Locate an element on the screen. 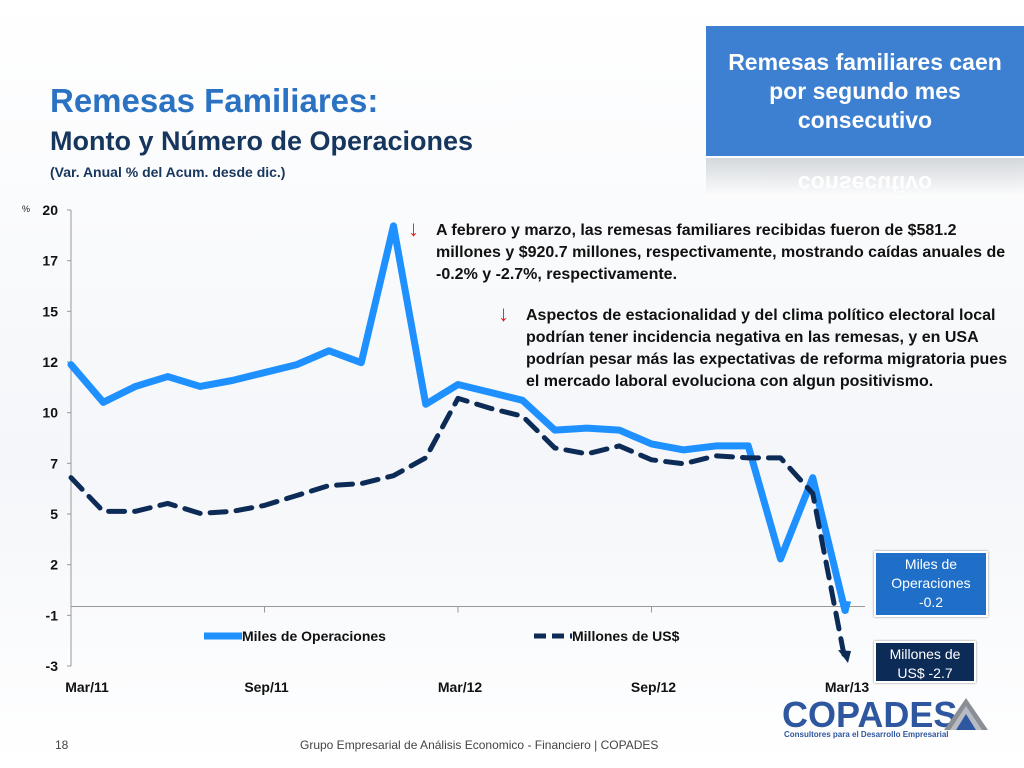 The height and width of the screenshot is (768, 1024). y-tick-label: 12 is located at coordinates (50, 362).